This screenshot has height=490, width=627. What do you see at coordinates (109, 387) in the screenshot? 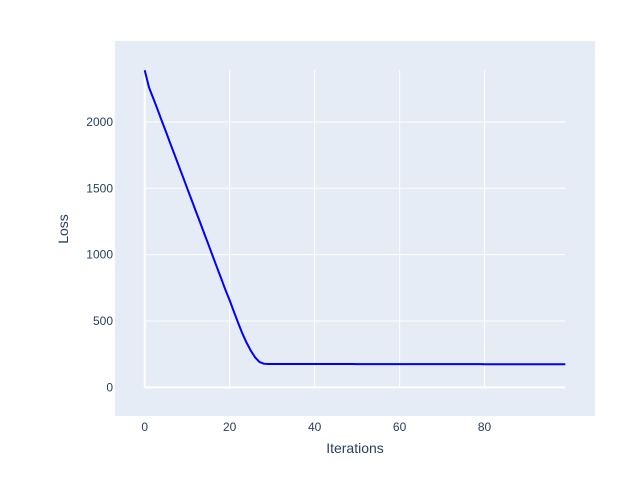
I see `y-tick-label: 0` at bounding box center [109, 387].